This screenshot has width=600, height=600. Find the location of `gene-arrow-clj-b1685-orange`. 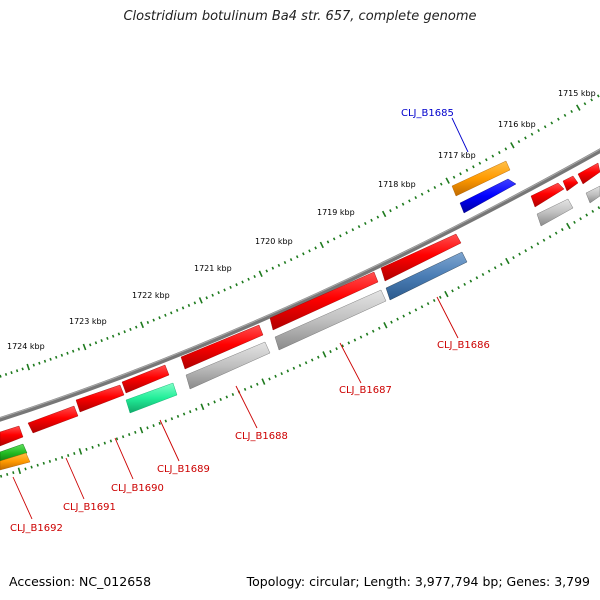

gene-arrow-clj-b1685-orange is located at coordinates (481, 178).